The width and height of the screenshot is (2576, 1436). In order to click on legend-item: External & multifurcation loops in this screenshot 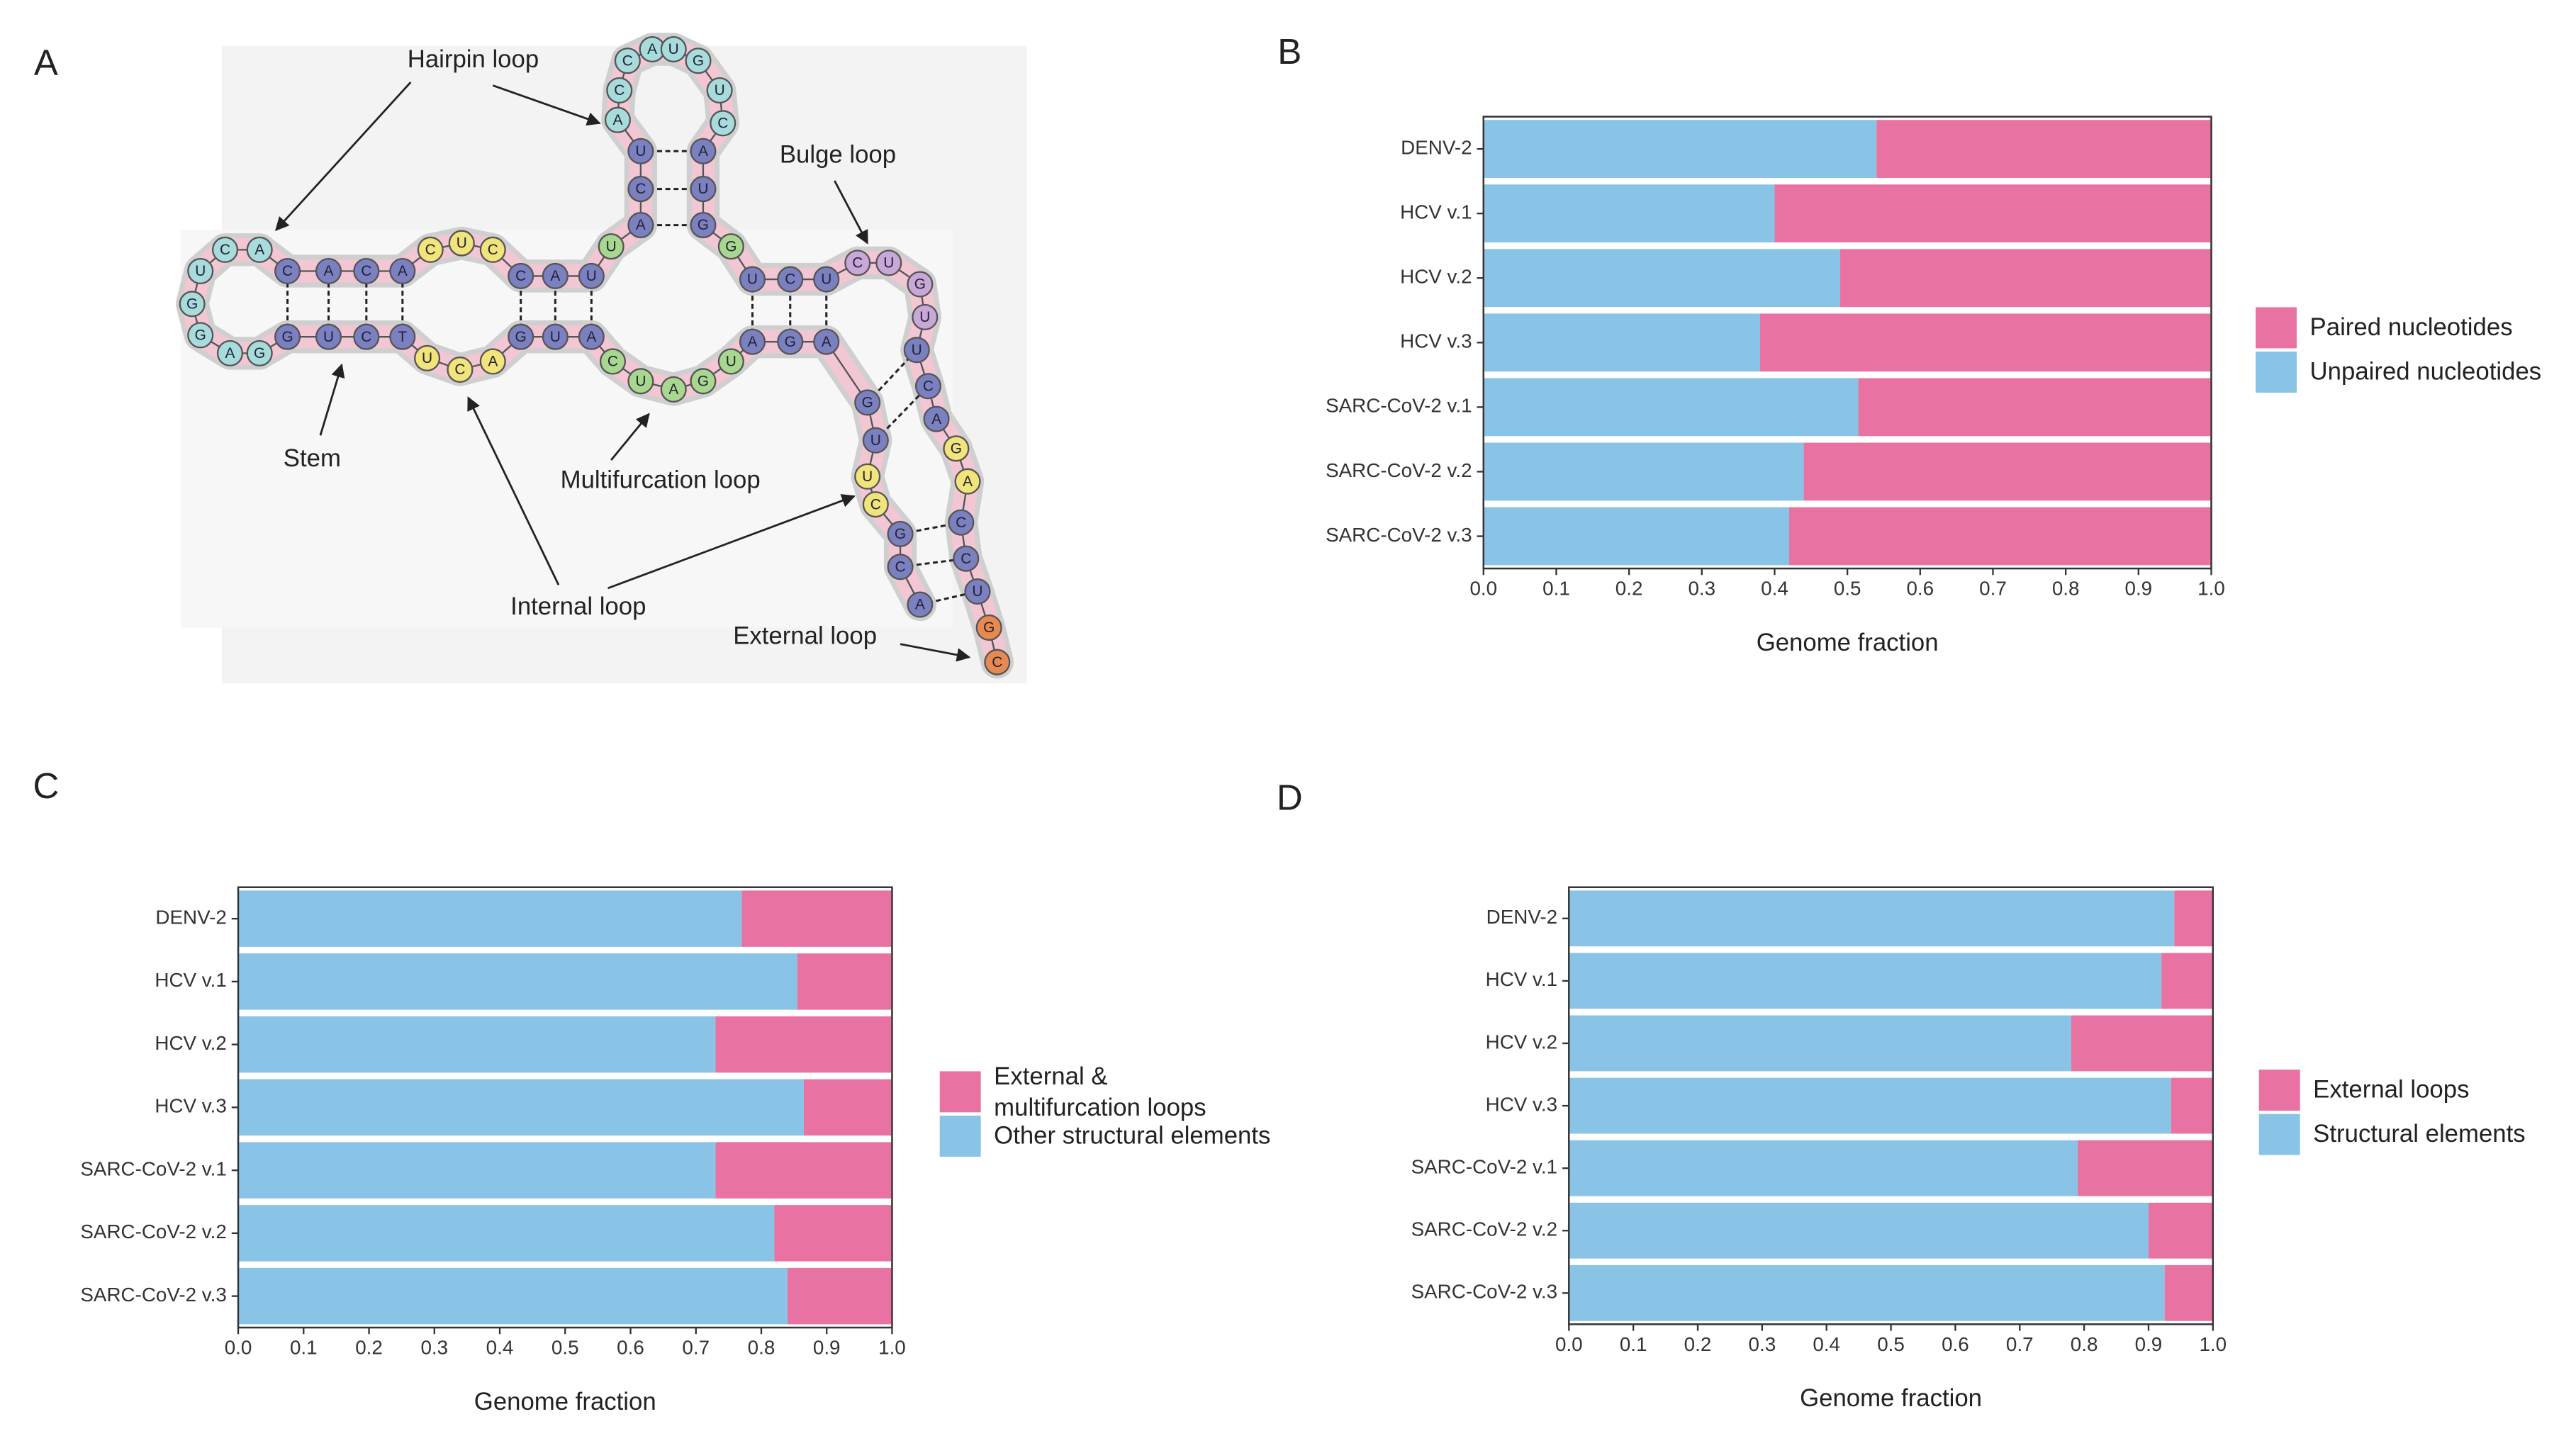, I will do `click(1100, 1092)`.